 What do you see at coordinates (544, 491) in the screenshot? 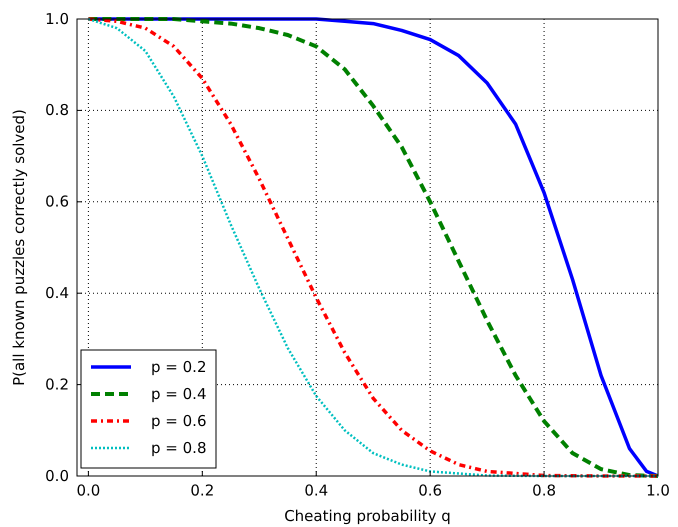
I see `x-tick-label: 0.8` at bounding box center [544, 491].